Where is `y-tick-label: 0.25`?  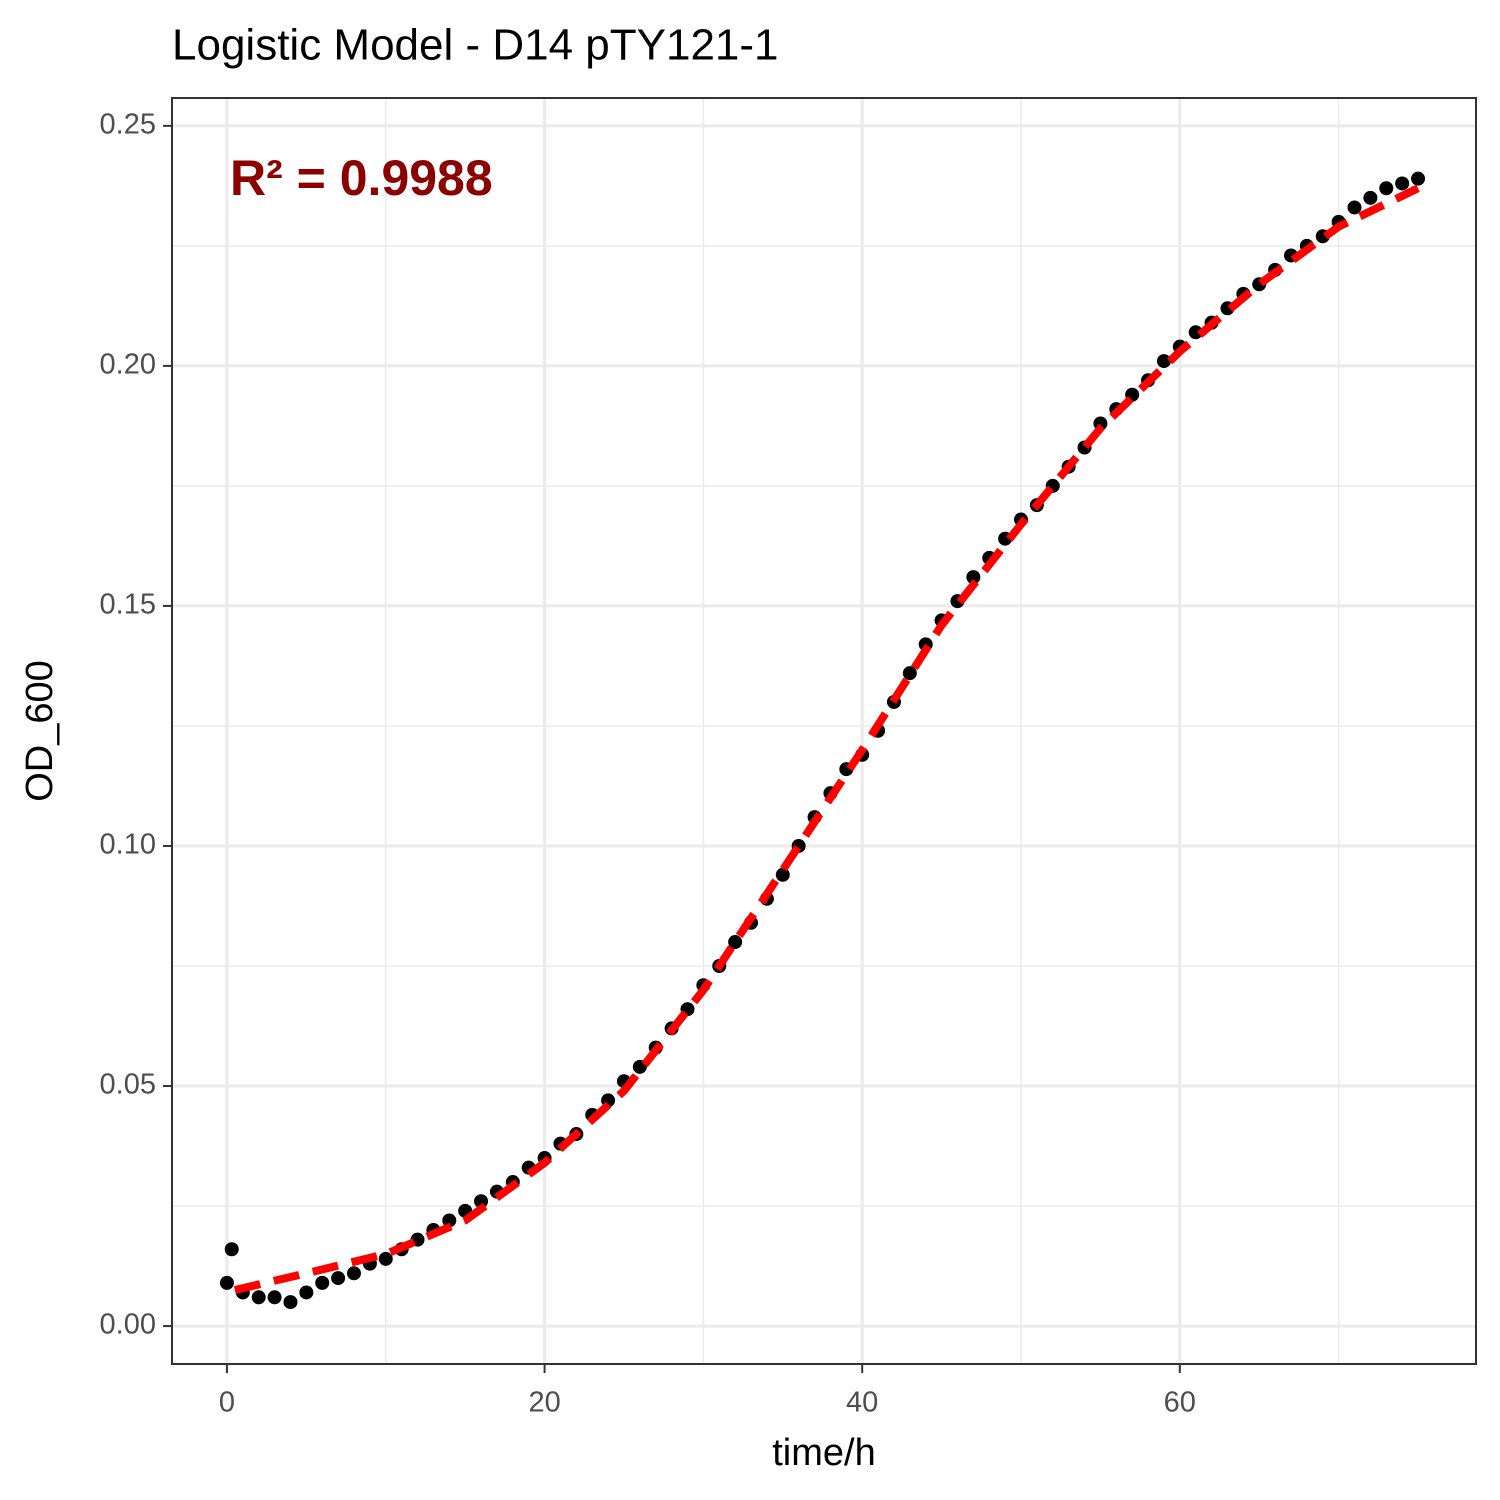
y-tick-label: 0.25 is located at coordinates (128, 125).